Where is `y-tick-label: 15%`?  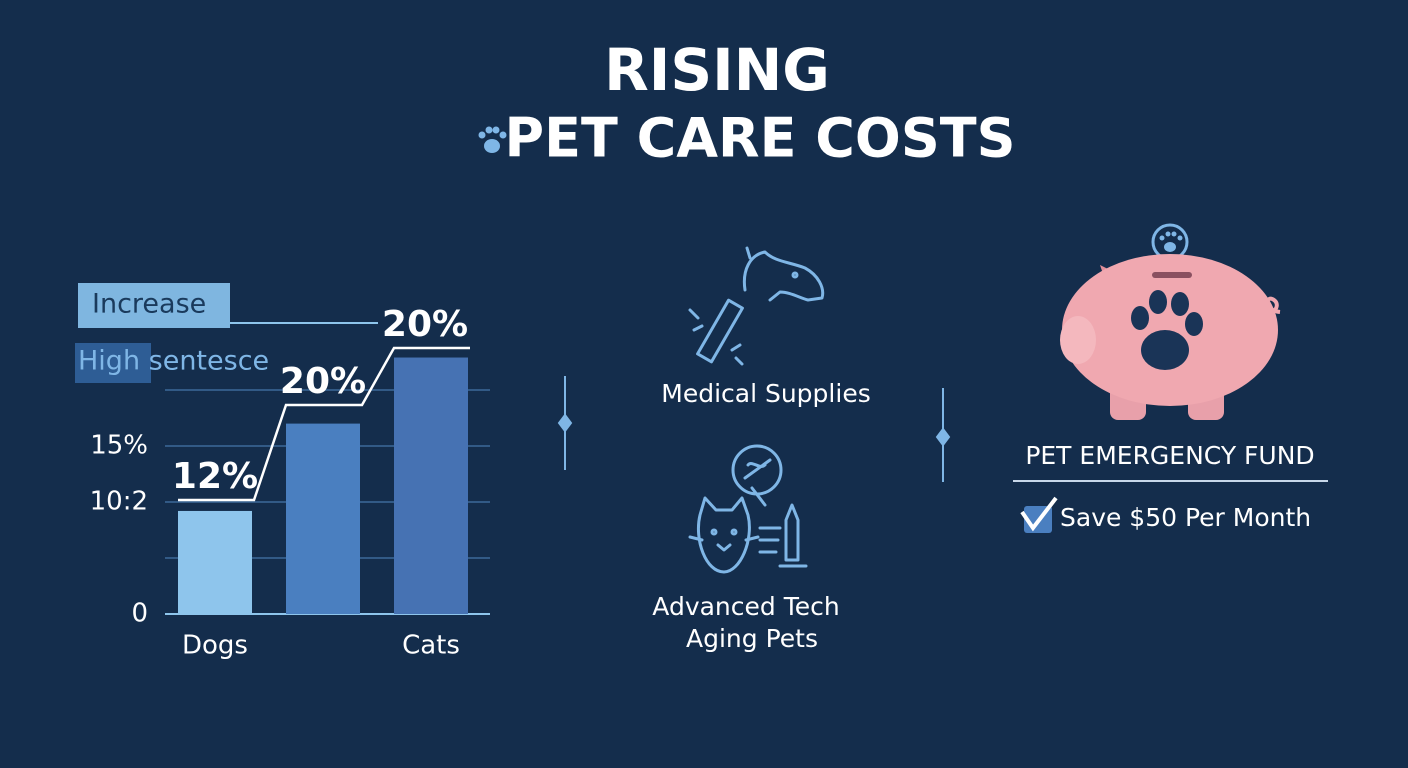 y-tick-label: 15% is located at coordinates (119, 446).